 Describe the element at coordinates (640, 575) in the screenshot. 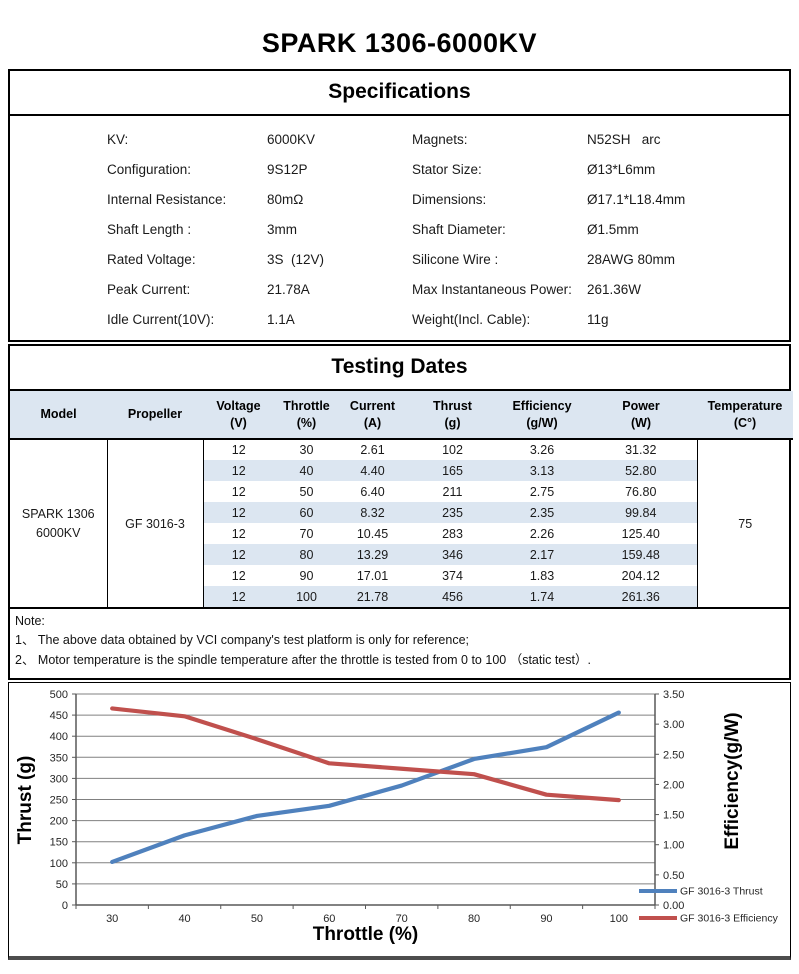

I see `table-cell: 204.12` at that location.